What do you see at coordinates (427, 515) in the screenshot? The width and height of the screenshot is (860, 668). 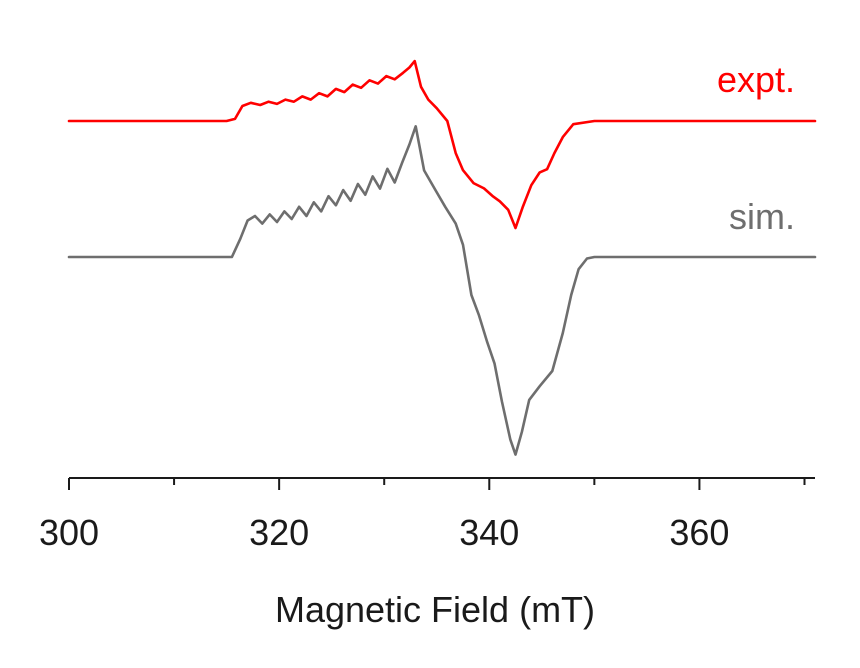 I see `x-axis: 300 320 340 360` at bounding box center [427, 515].